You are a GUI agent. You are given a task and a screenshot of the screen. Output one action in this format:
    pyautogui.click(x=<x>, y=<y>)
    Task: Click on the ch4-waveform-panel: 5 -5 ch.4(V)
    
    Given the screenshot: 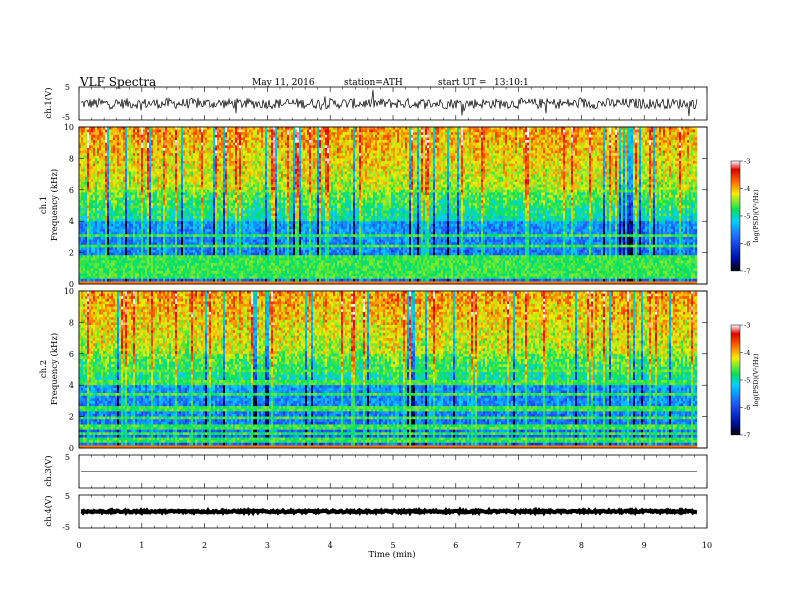 What is the action you would take?
    pyautogui.click(x=375, y=512)
    